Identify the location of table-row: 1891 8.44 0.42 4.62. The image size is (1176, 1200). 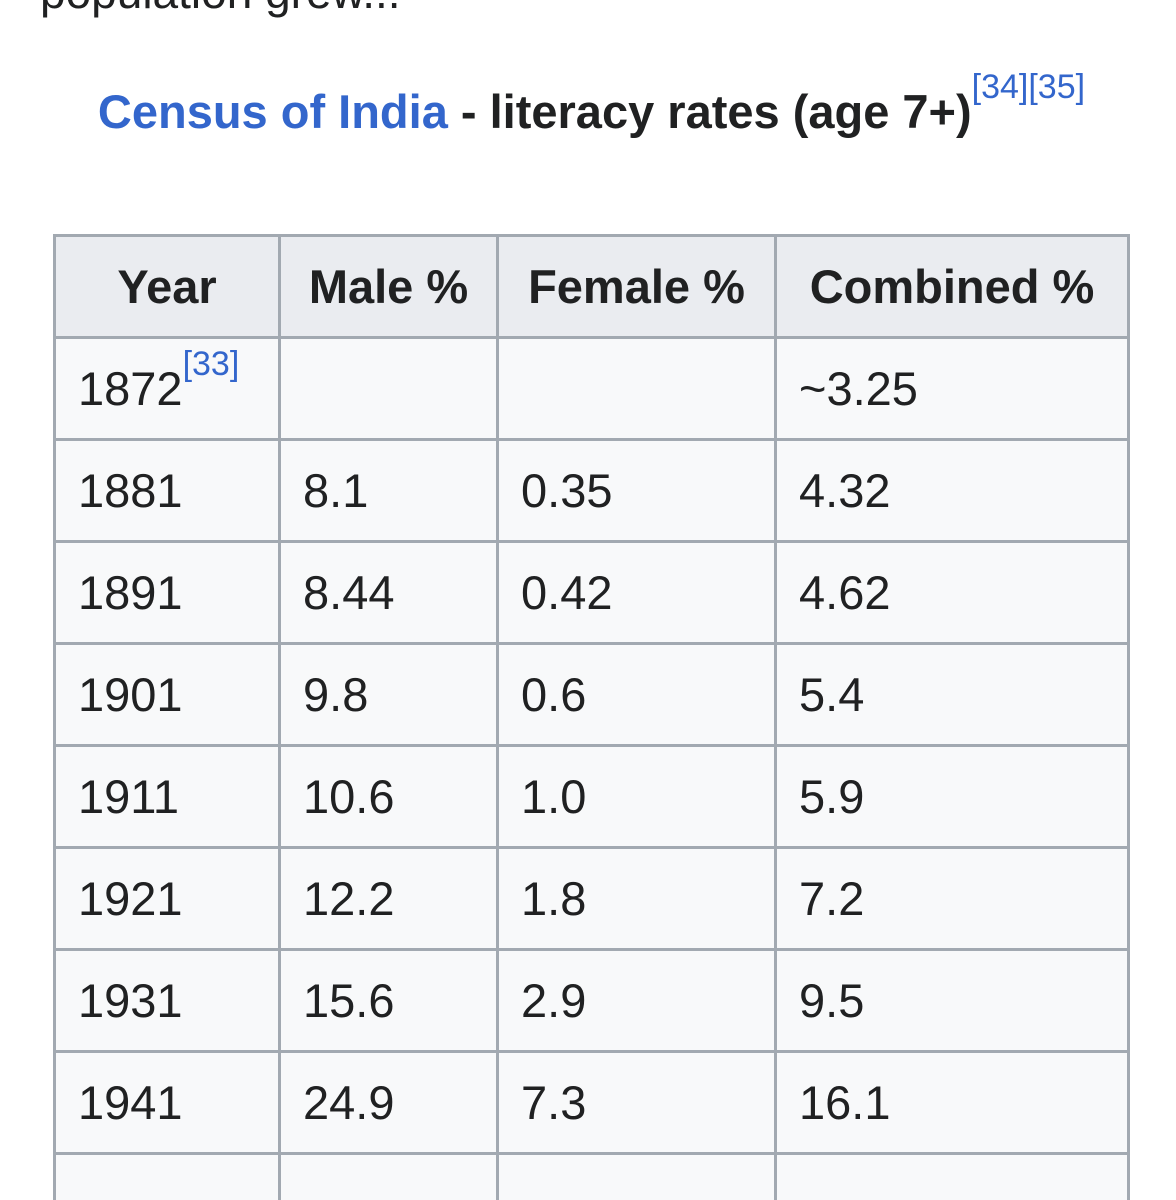
(591, 592).